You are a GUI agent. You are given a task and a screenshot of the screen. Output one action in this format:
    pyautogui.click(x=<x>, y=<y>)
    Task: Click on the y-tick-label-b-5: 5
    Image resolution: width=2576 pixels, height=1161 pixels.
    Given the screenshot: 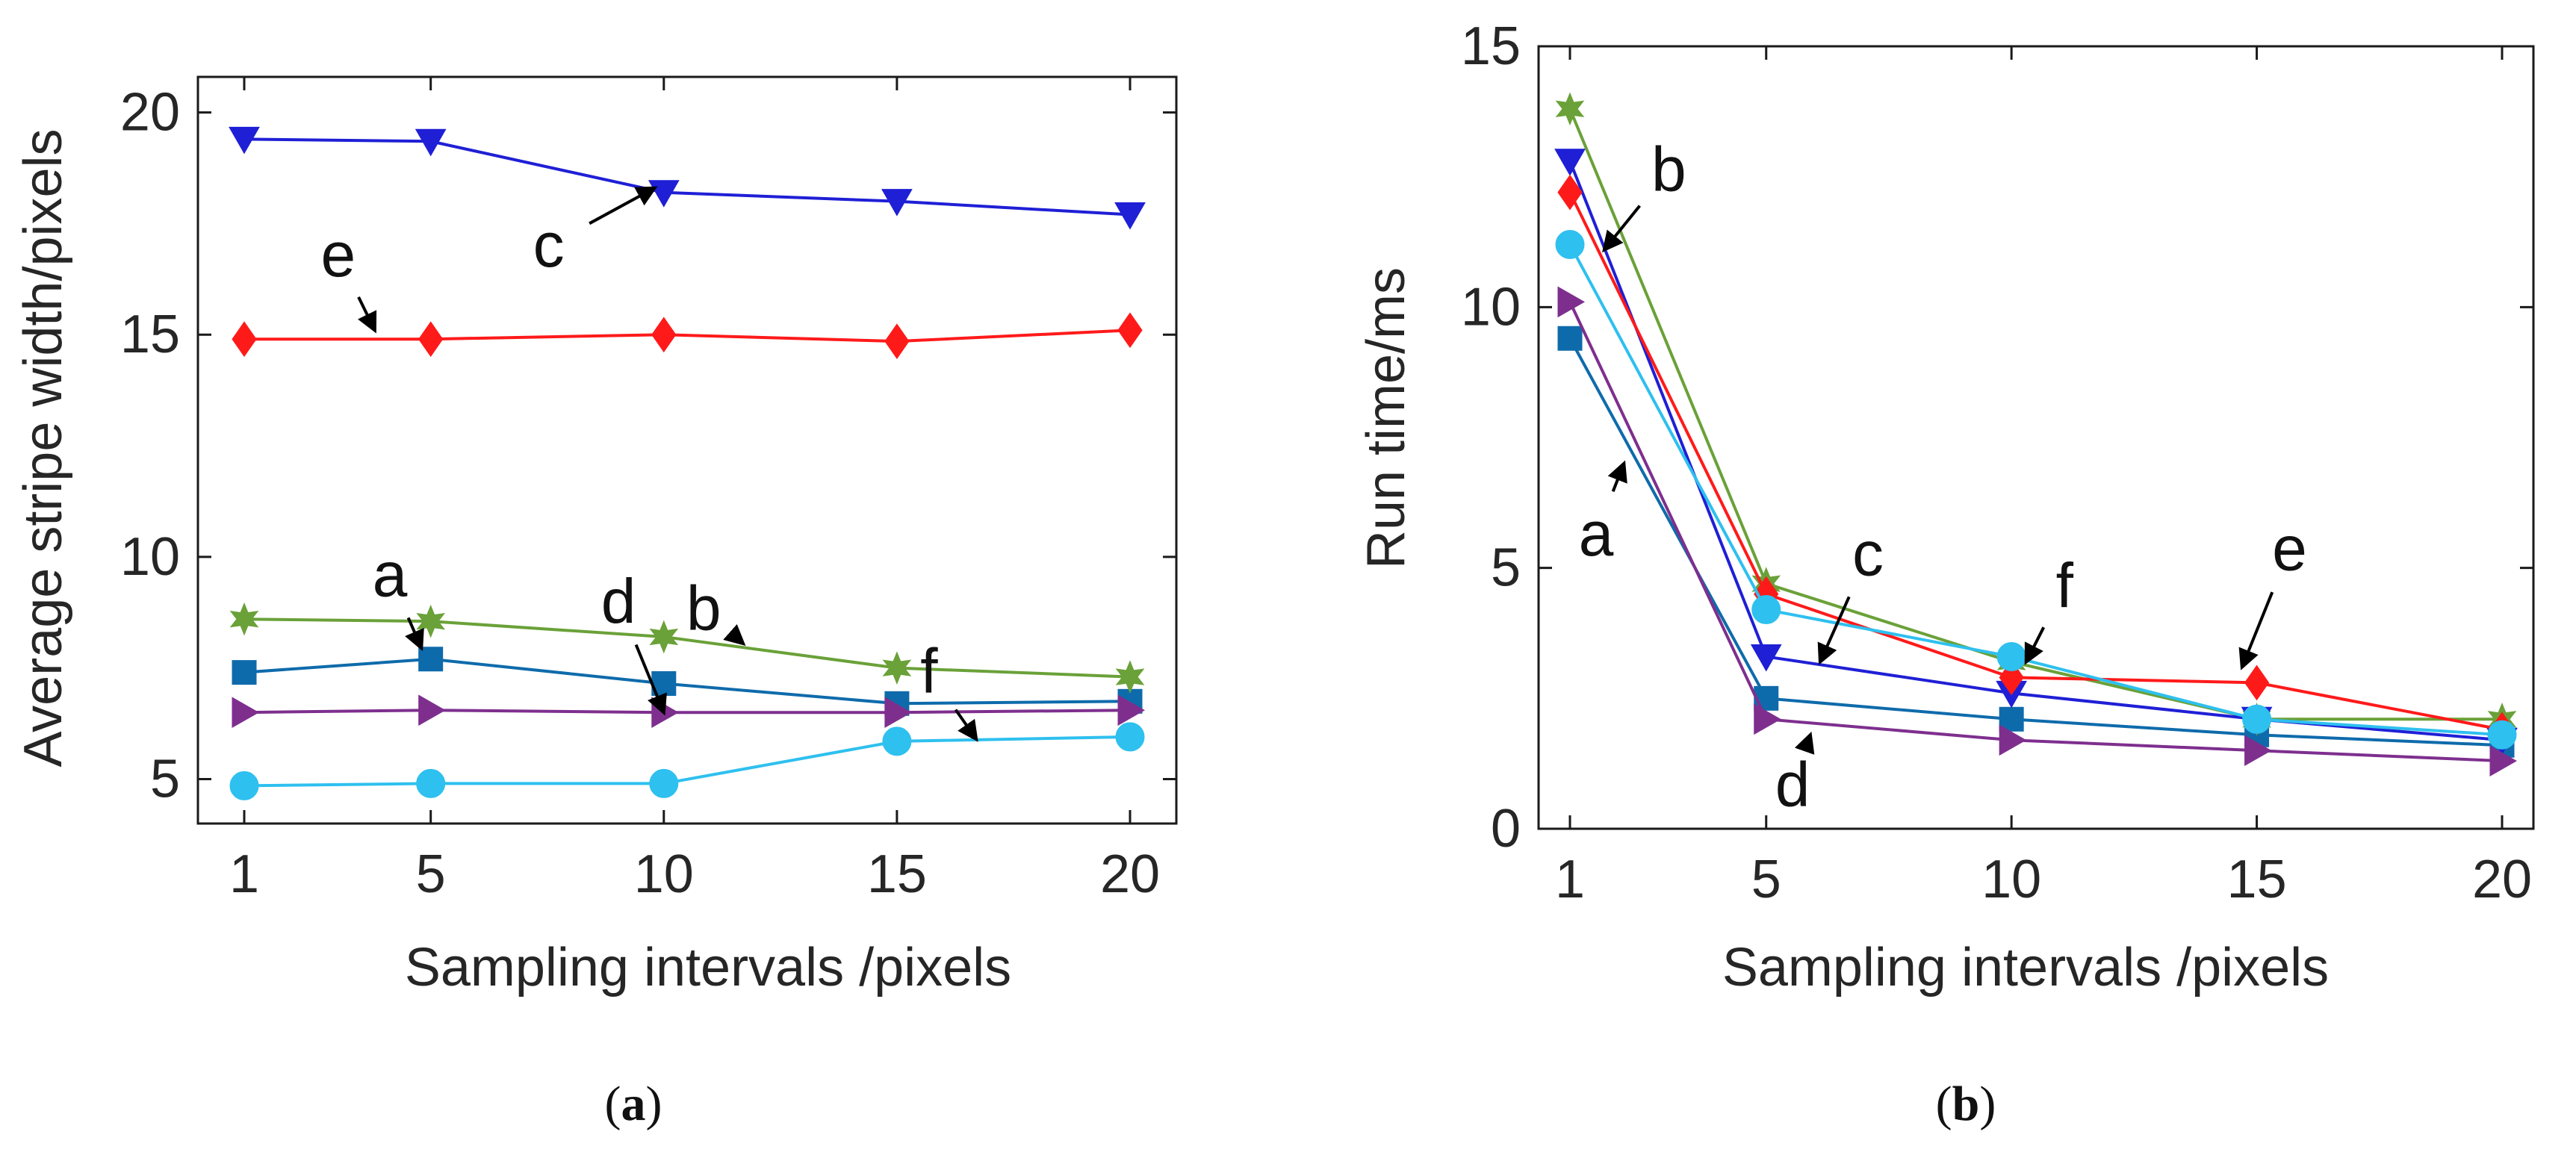 What is the action you would take?
    pyautogui.click(x=1506, y=568)
    